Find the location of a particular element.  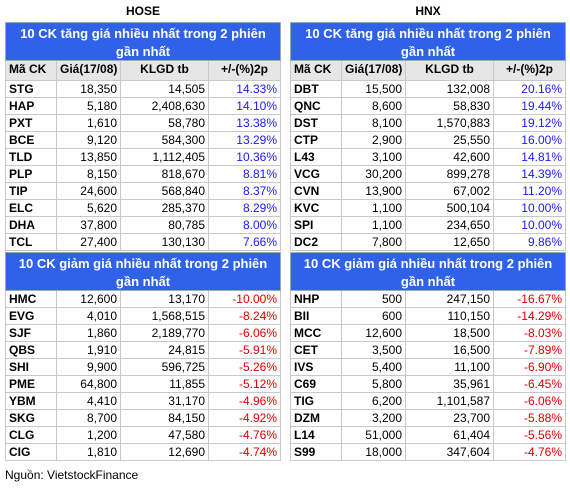

change: -4.92% is located at coordinates (245, 418).